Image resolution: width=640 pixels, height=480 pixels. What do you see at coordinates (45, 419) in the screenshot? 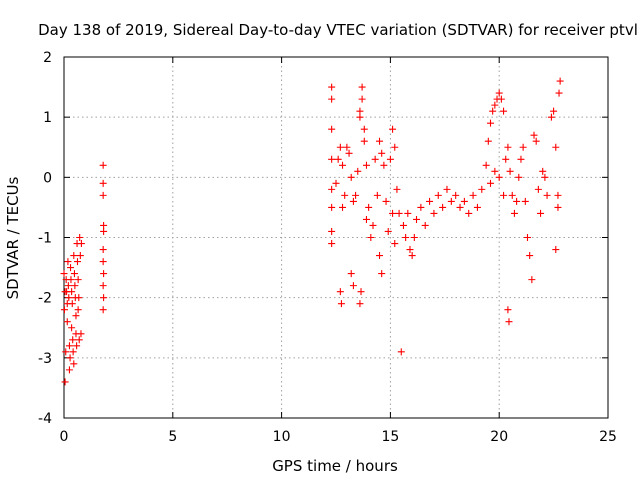
I see `y-tick-label: -4` at bounding box center [45, 419].